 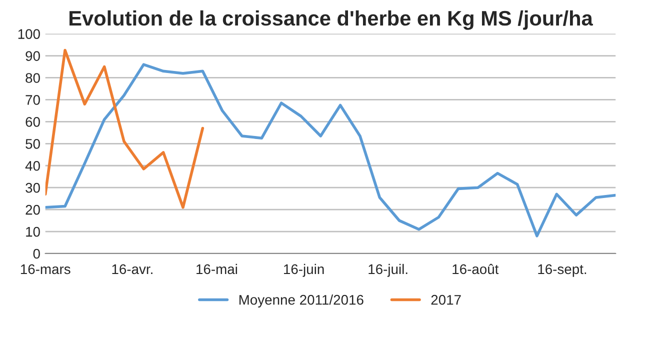 I want to click on x-tick-label: 16-août, so click(x=475, y=269).